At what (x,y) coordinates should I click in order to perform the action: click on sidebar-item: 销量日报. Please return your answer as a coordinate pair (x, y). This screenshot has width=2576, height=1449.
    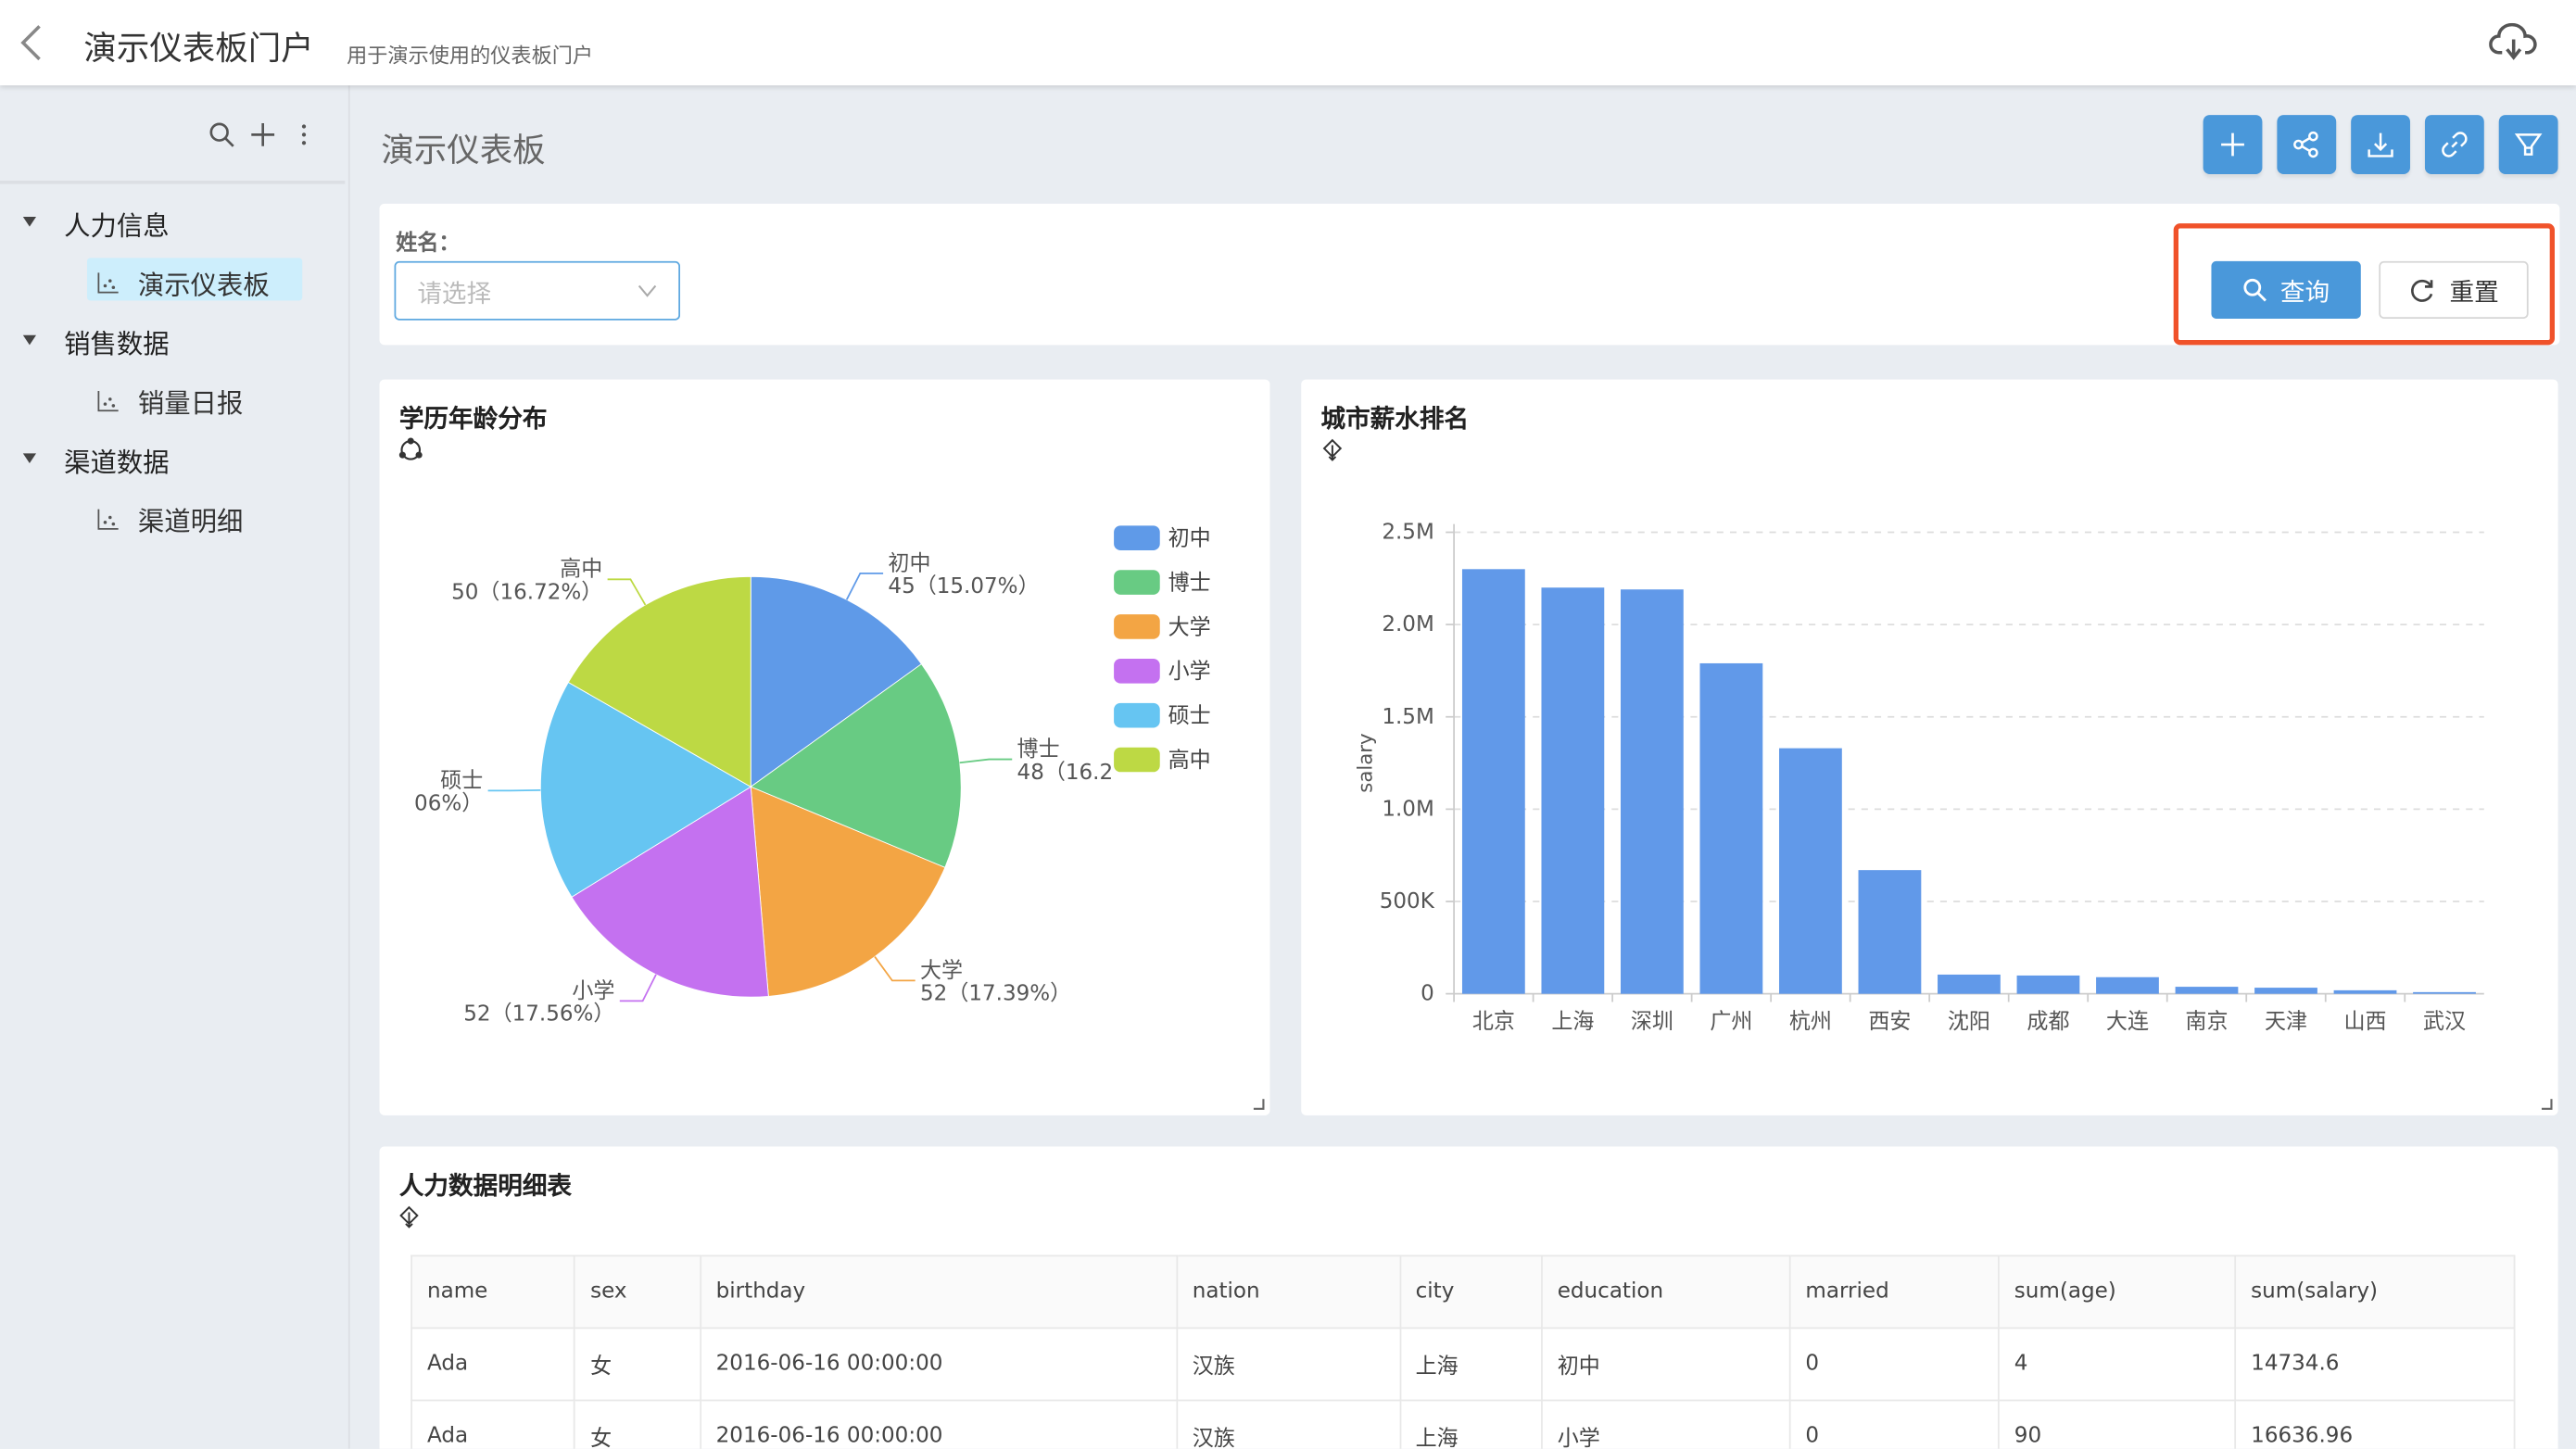
    Looking at the image, I should click on (190, 403).